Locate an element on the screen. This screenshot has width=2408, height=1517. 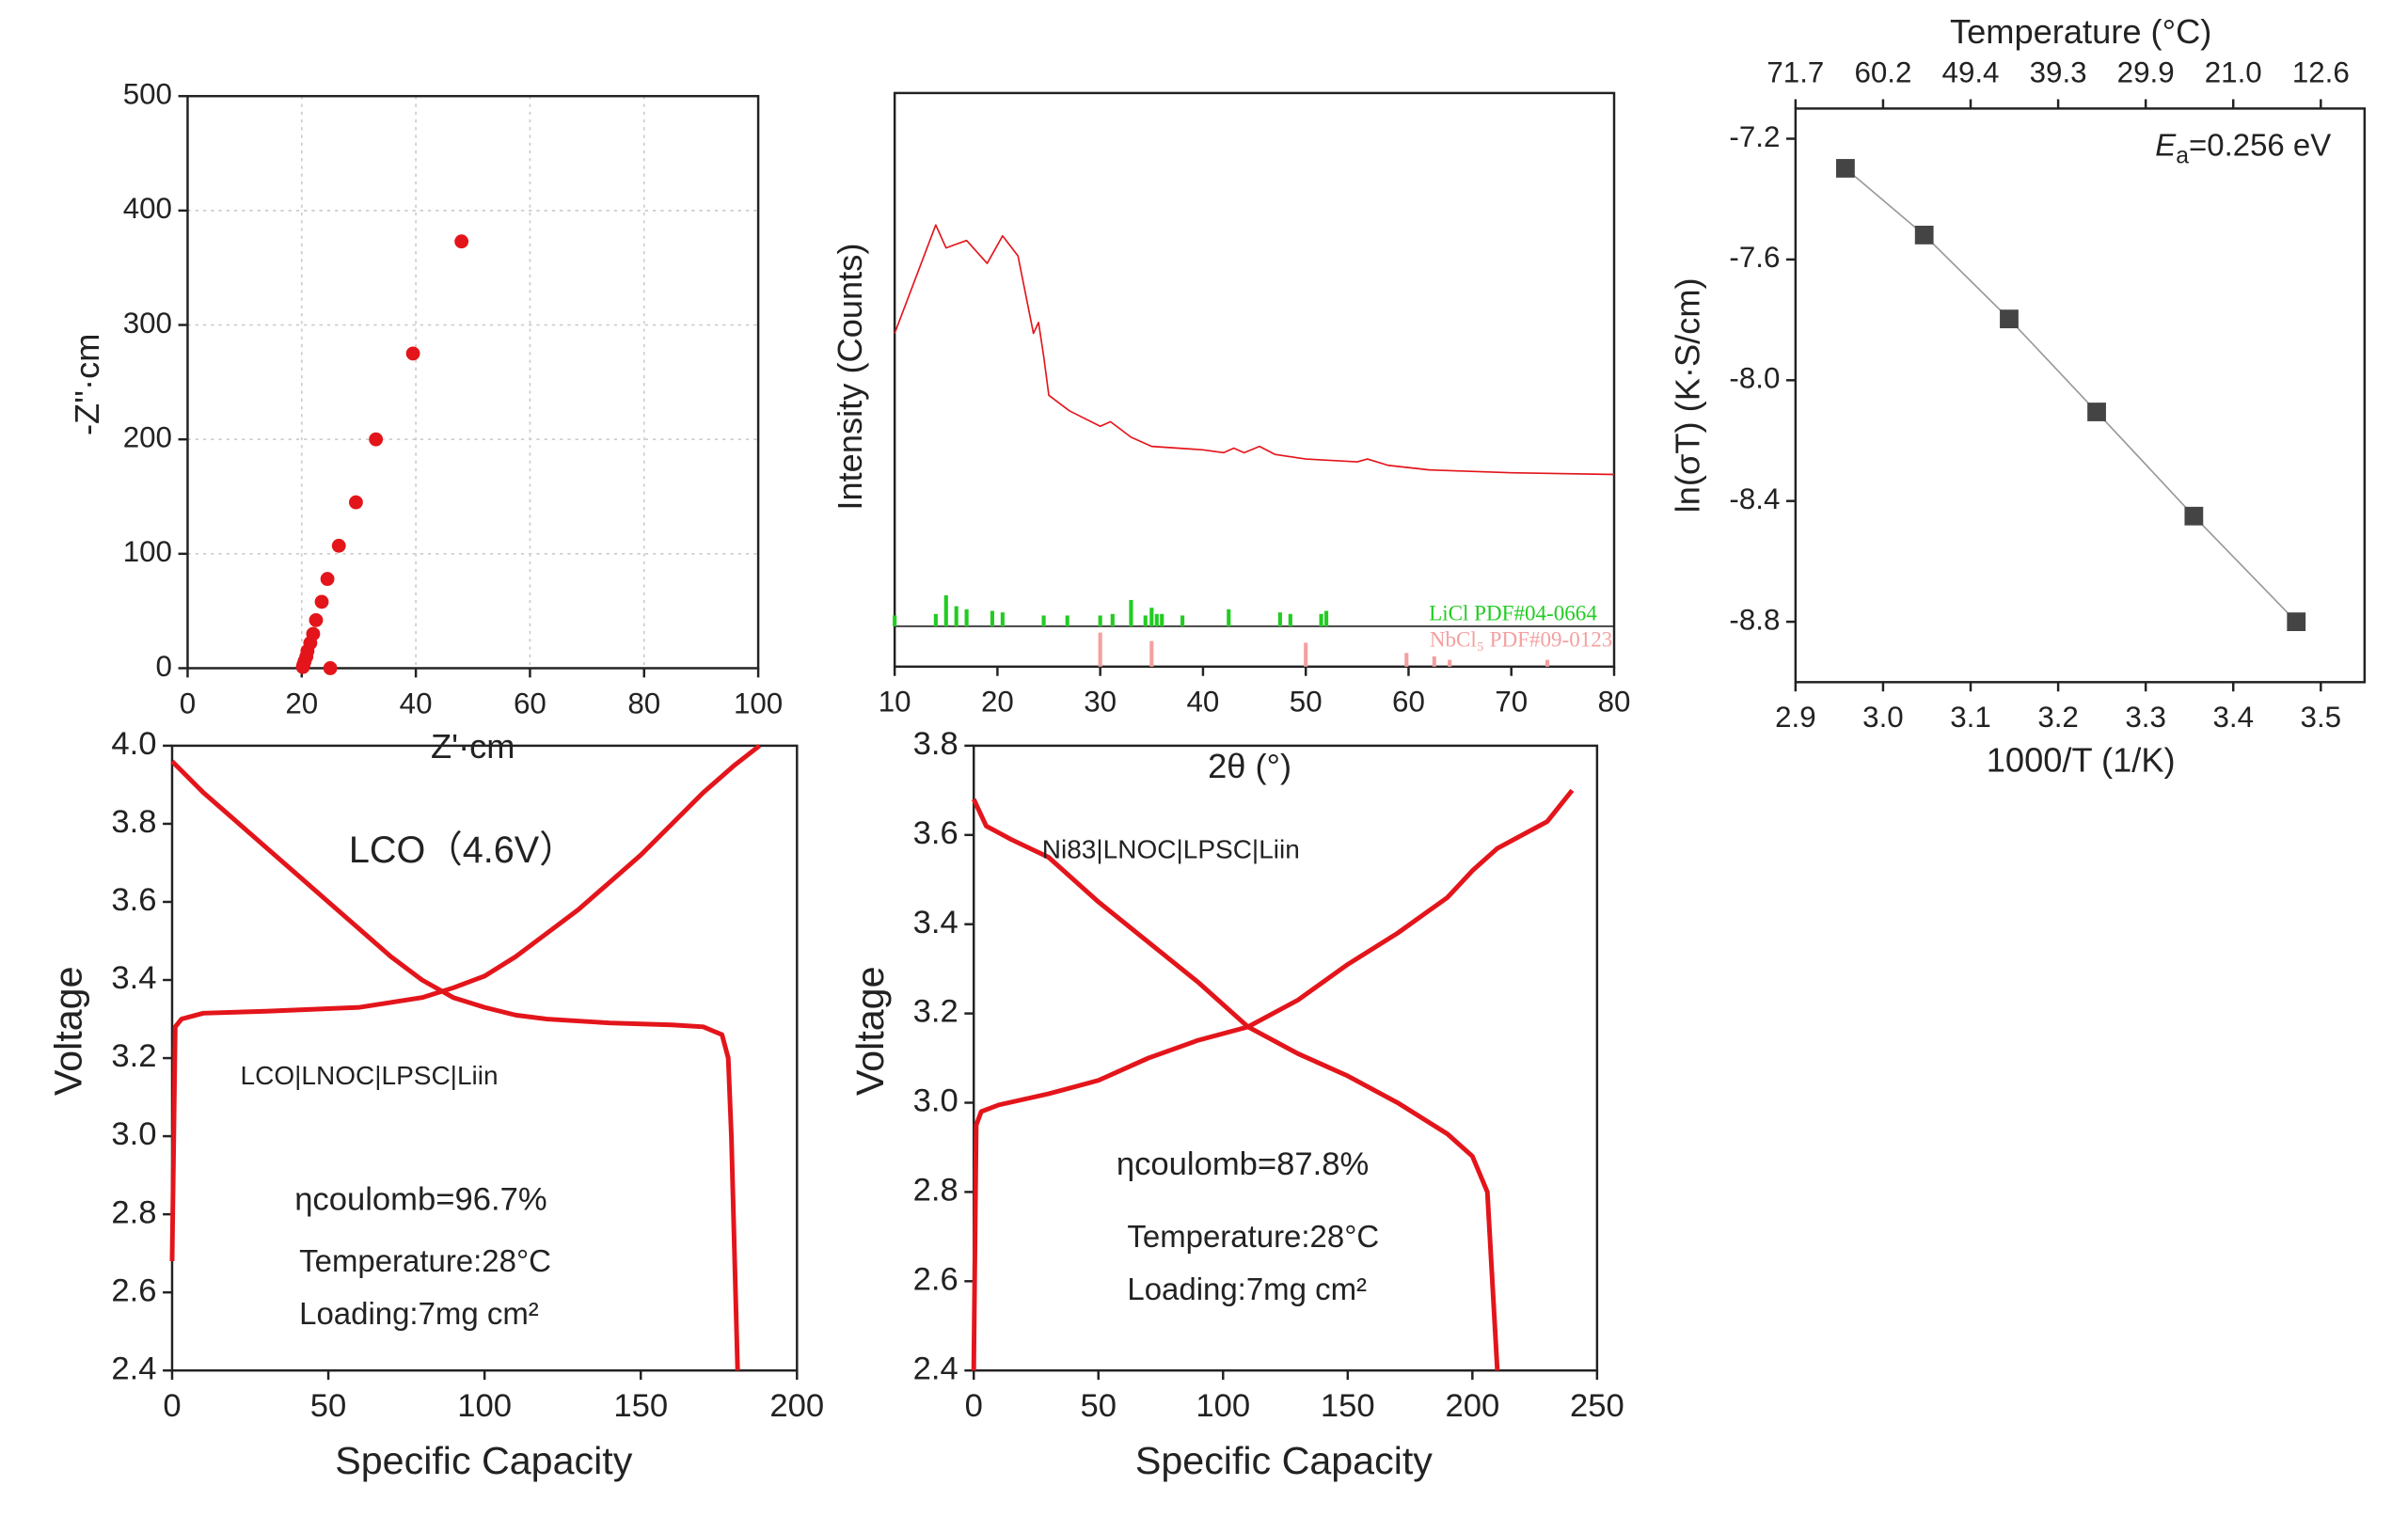
x2-tick-label: 21.0 is located at coordinates (2234, 71).